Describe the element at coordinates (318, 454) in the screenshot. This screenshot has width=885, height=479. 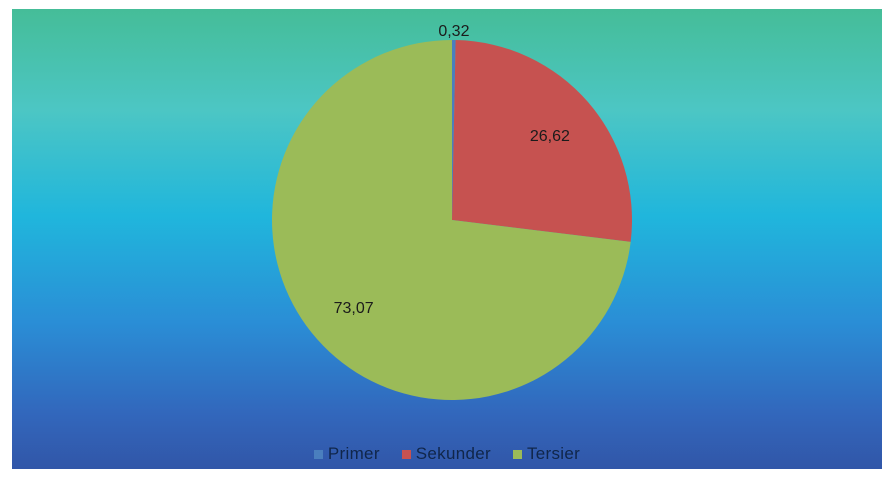
I see `legend-swatch-primer` at that location.